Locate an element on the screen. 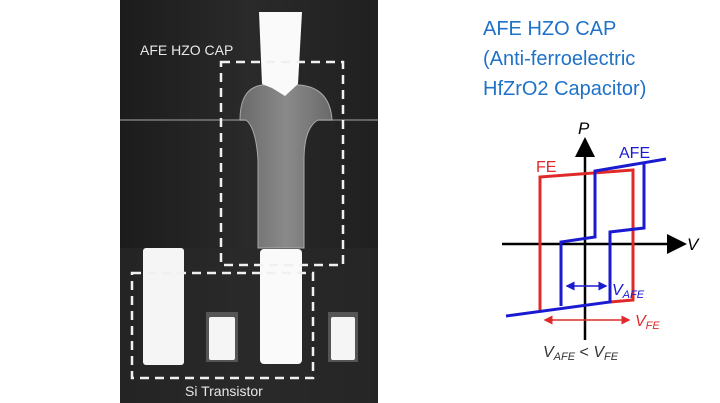 This screenshot has width=720, height=403. center-contact is located at coordinates (281, 306).